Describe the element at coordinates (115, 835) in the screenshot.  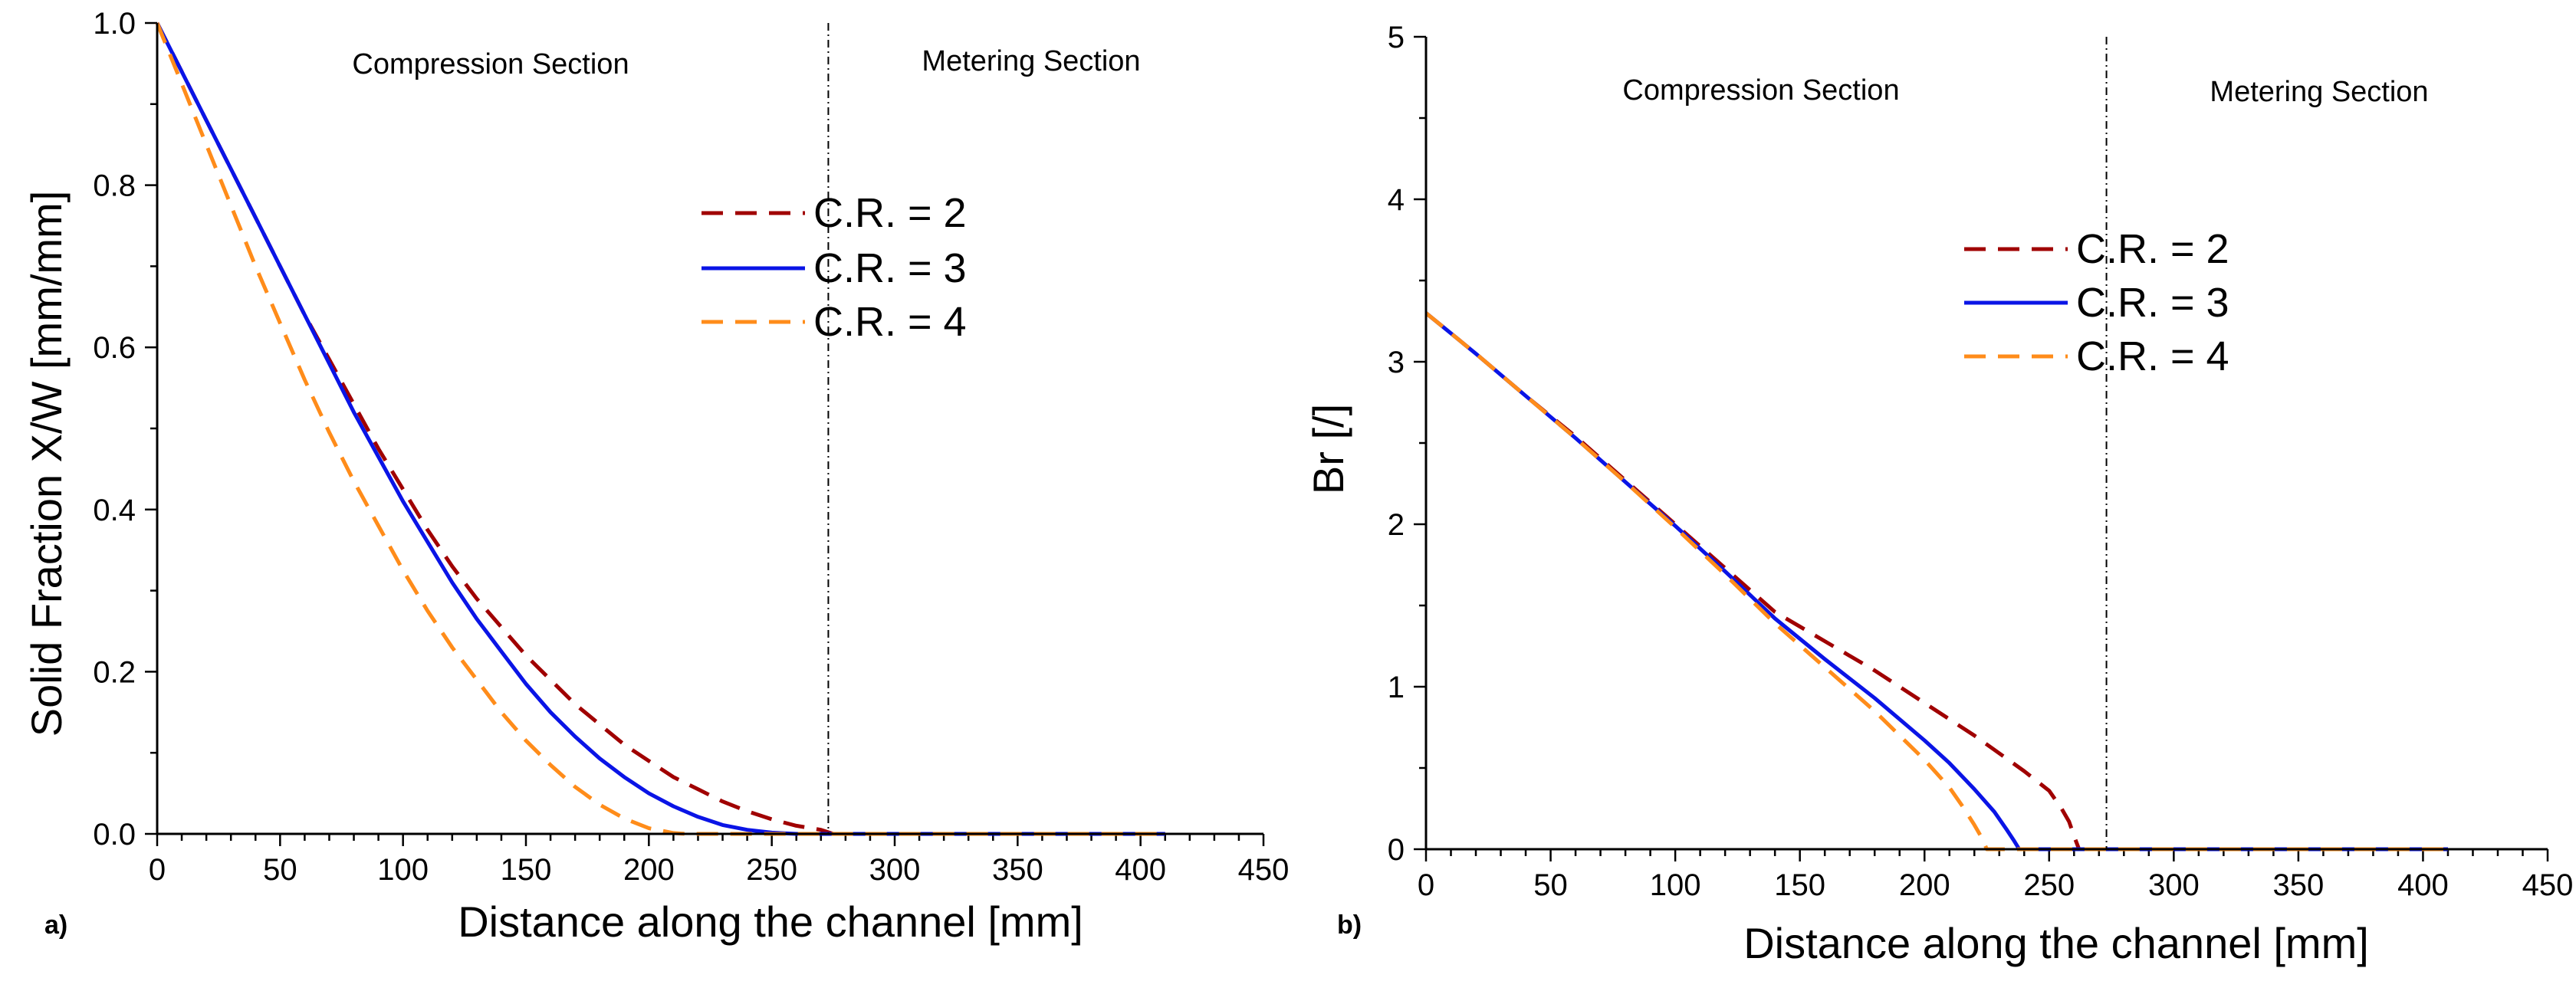
I see `y-tick-label: 0.0` at that location.